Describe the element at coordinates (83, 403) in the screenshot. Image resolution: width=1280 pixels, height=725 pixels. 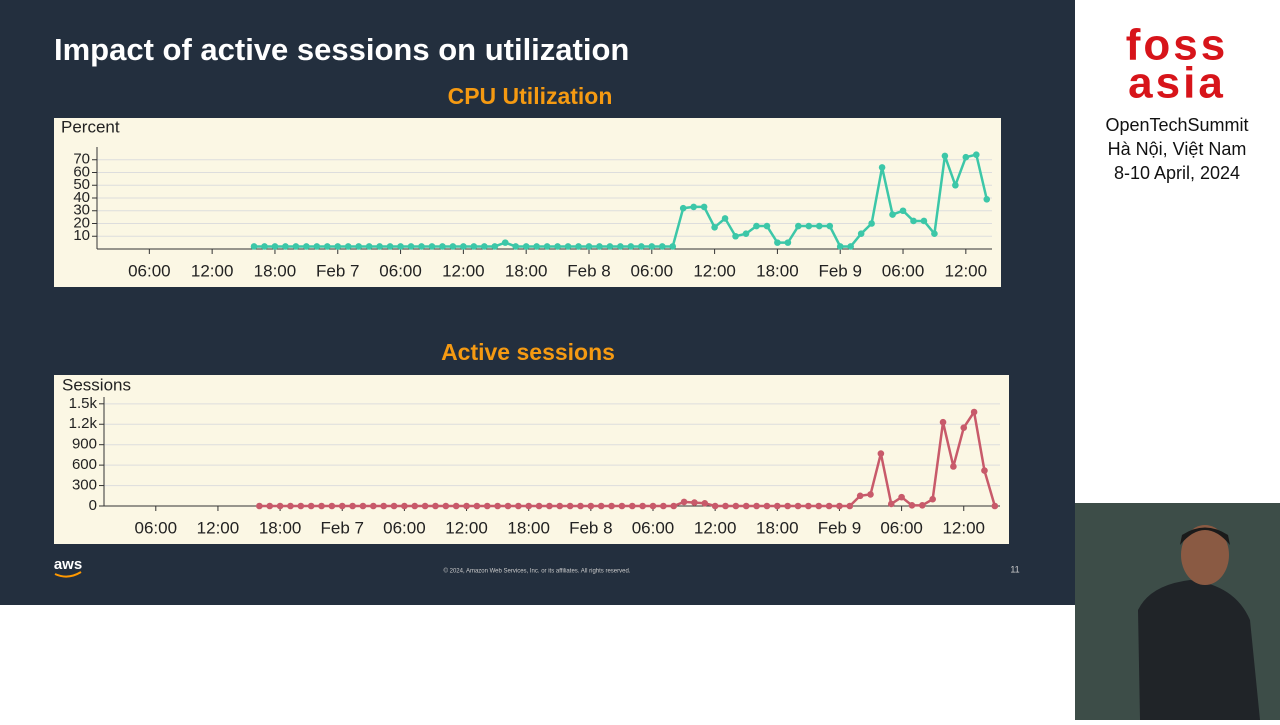
I see `y-tick-label: 1.5k` at that location.